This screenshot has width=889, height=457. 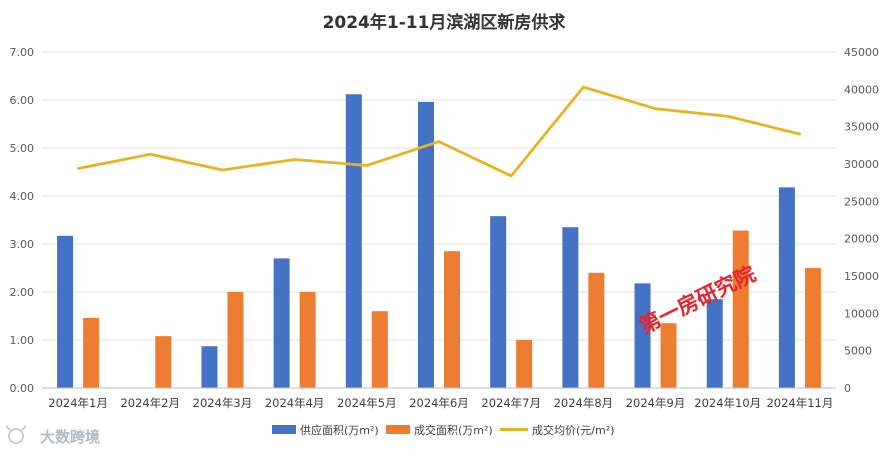 I want to click on y-left-tick-label: 3.00, so click(x=22, y=244).